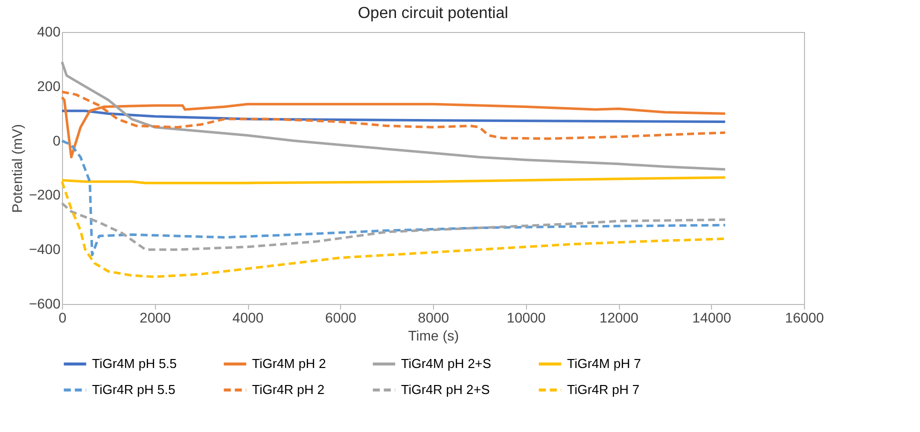  Describe the element at coordinates (445, 389) in the screenshot. I see `legend-label: TiGr4R pH 2+S` at that location.